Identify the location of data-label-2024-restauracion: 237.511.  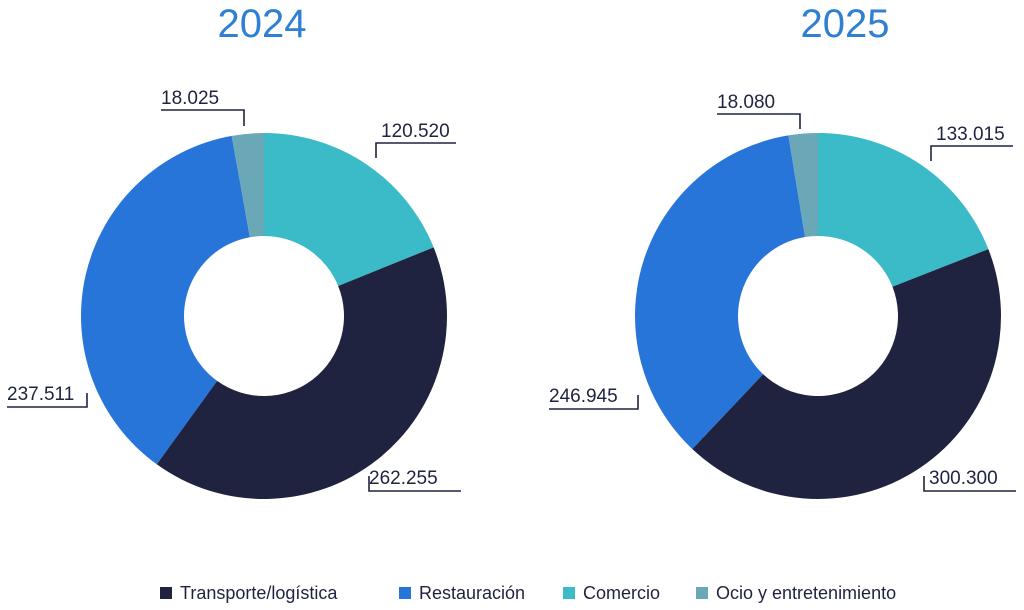
(40, 394).